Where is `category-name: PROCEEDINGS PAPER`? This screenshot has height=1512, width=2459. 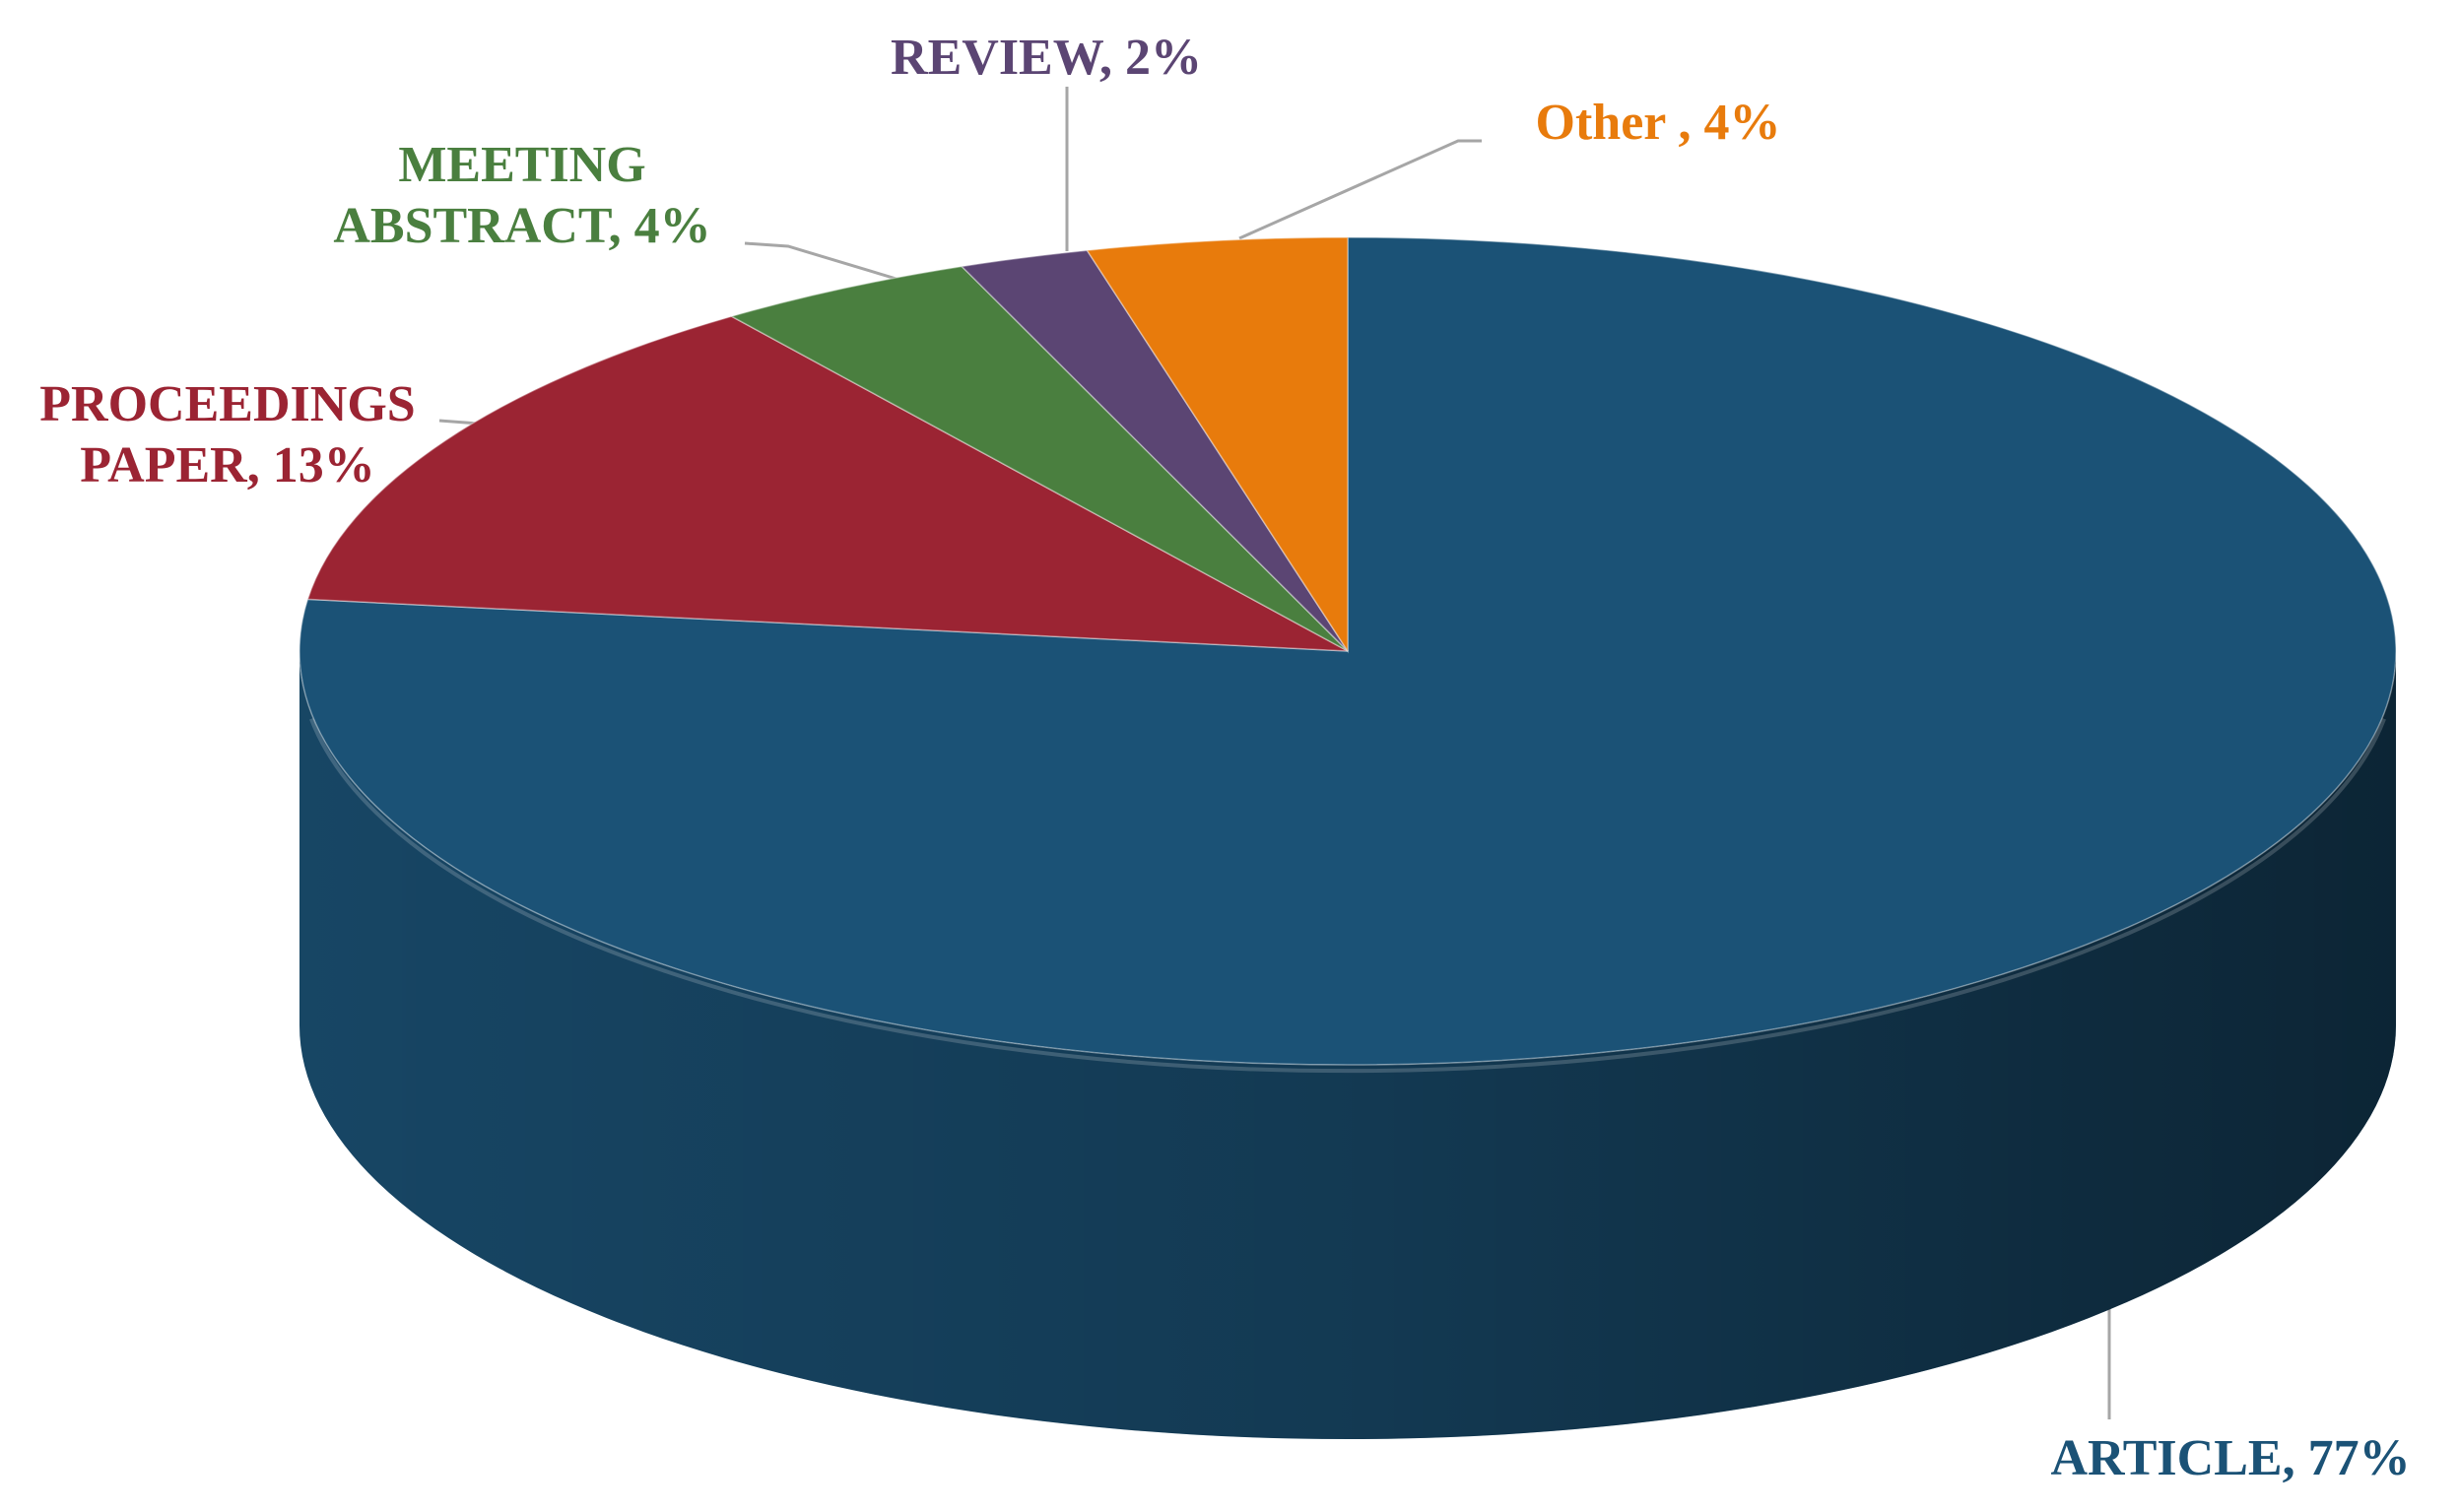 category-name: PROCEEDINGS PAPER is located at coordinates (234, 434).